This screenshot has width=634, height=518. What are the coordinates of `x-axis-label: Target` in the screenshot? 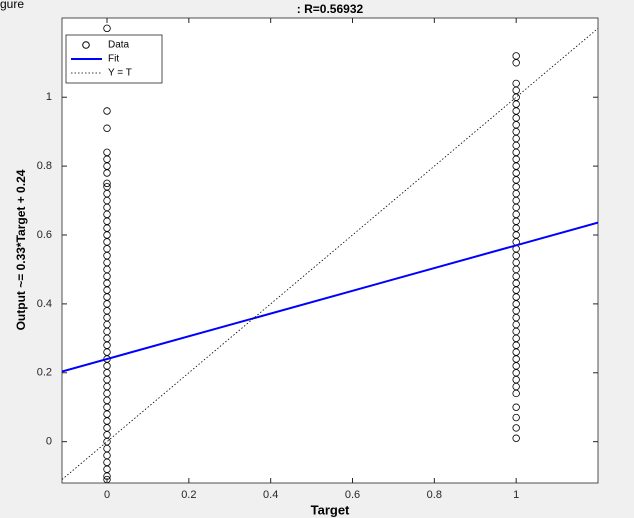 It's located at (330, 509).